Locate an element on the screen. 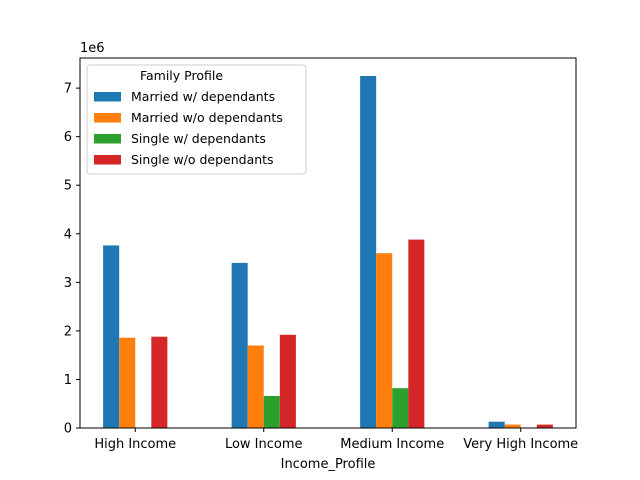 This screenshot has width=640, height=480. legend-box is located at coordinates (196, 119).